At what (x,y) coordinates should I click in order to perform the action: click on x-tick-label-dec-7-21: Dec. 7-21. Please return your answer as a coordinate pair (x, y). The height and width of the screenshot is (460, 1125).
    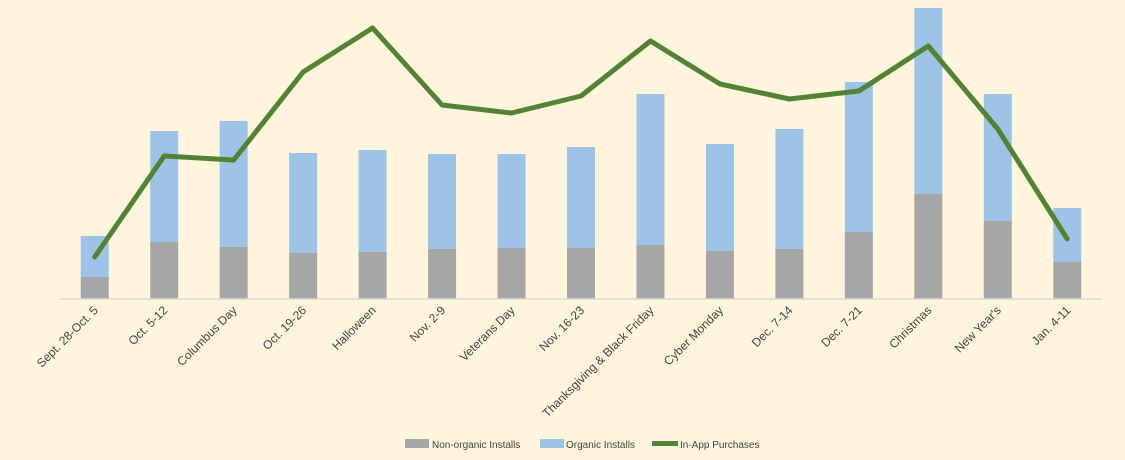
    Looking at the image, I should click on (841, 326).